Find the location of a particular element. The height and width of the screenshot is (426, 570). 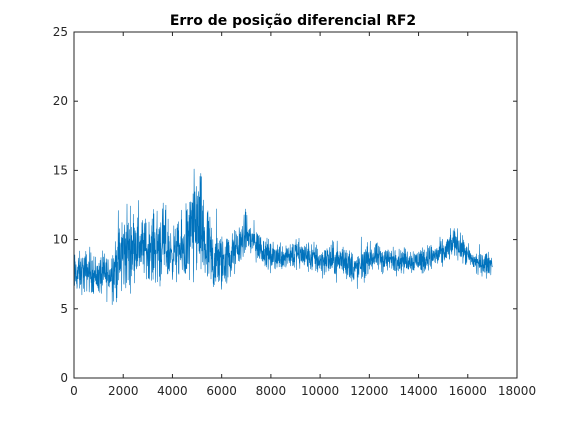

x-tick-label: 6000 is located at coordinates (221, 391).